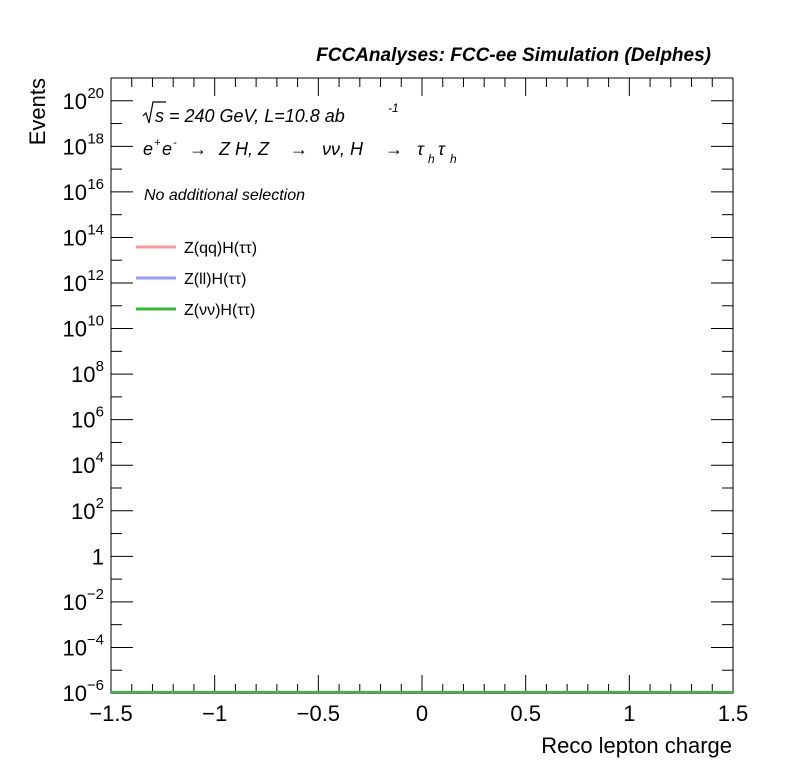 The height and width of the screenshot is (772, 796). I want to click on x-tick-label: −1.5, so click(110, 713).